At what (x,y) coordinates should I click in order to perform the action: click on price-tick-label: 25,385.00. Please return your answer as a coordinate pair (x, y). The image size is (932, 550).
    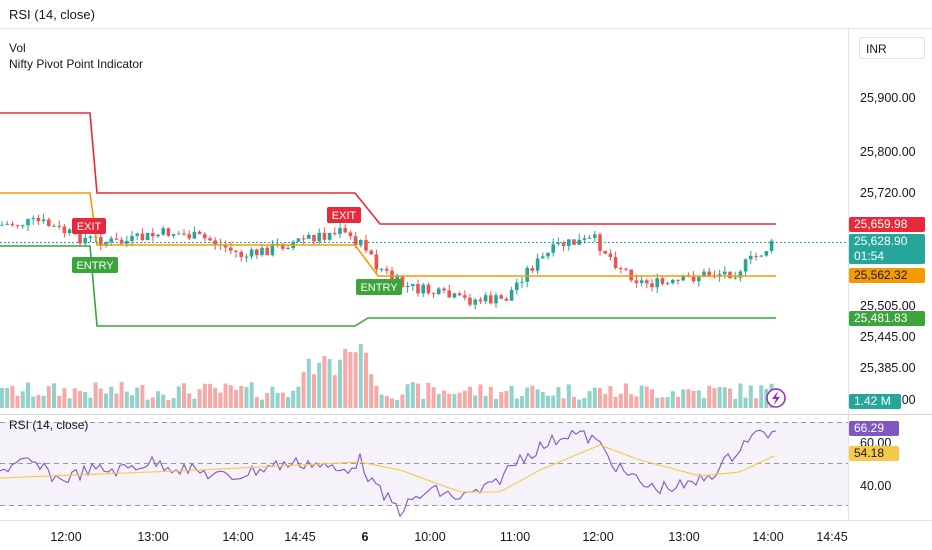
    Looking at the image, I should click on (888, 368).